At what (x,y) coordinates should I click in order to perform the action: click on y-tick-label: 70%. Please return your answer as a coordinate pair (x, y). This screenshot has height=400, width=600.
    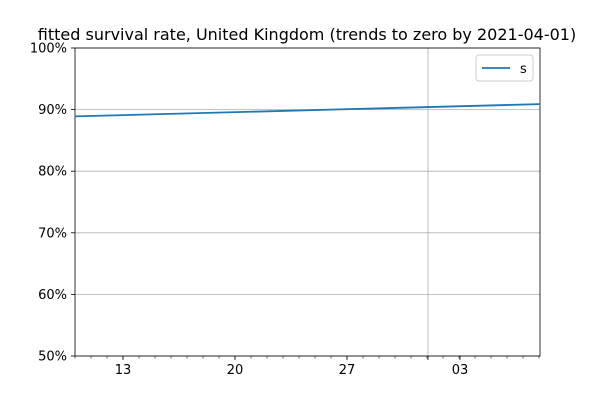
    Looking at the image, I should click on (52, 233).